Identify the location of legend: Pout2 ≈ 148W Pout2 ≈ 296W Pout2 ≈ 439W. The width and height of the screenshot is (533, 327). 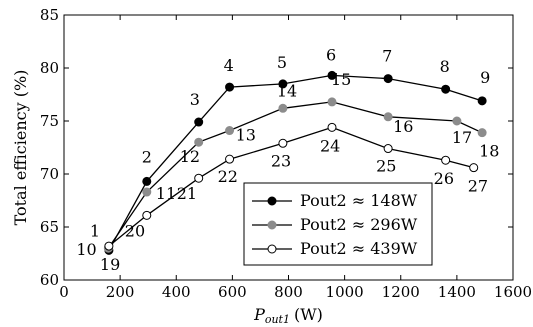
(338, 224).